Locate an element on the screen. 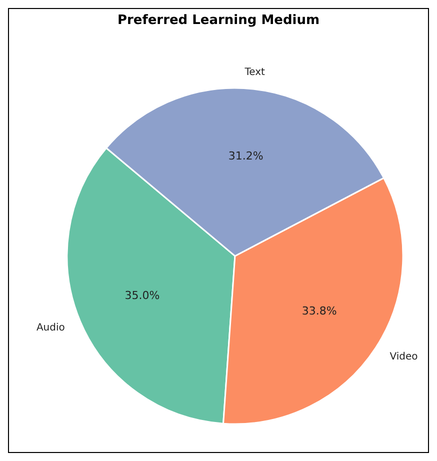  data-label: 31.2% is located at coordinates (246, 155).